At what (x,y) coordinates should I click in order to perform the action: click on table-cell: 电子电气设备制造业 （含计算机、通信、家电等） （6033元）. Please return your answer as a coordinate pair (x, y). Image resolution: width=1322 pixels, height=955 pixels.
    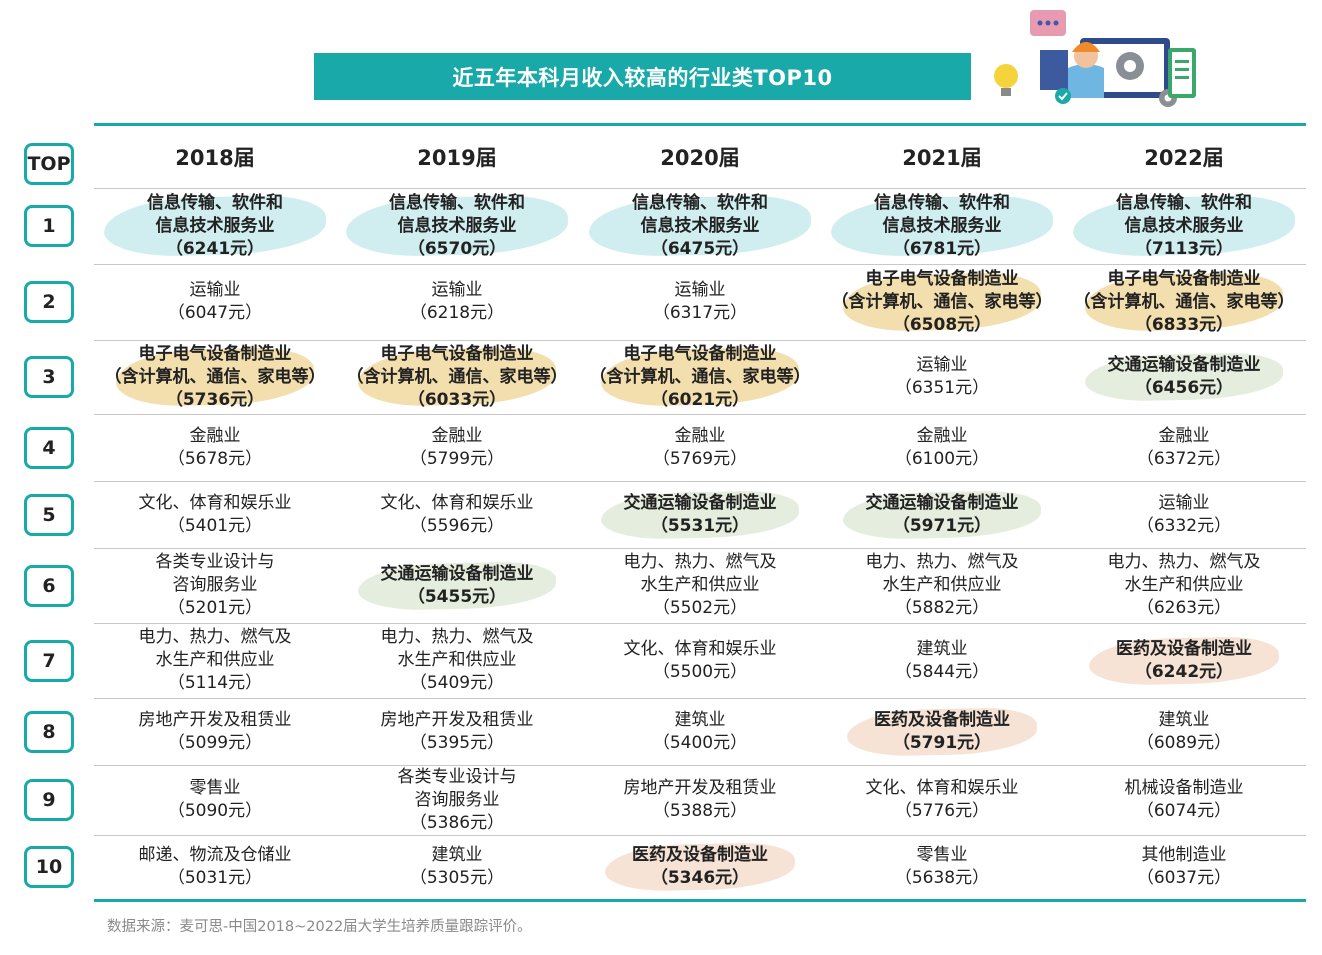
    Looking at the image, I should click on (457, 377).